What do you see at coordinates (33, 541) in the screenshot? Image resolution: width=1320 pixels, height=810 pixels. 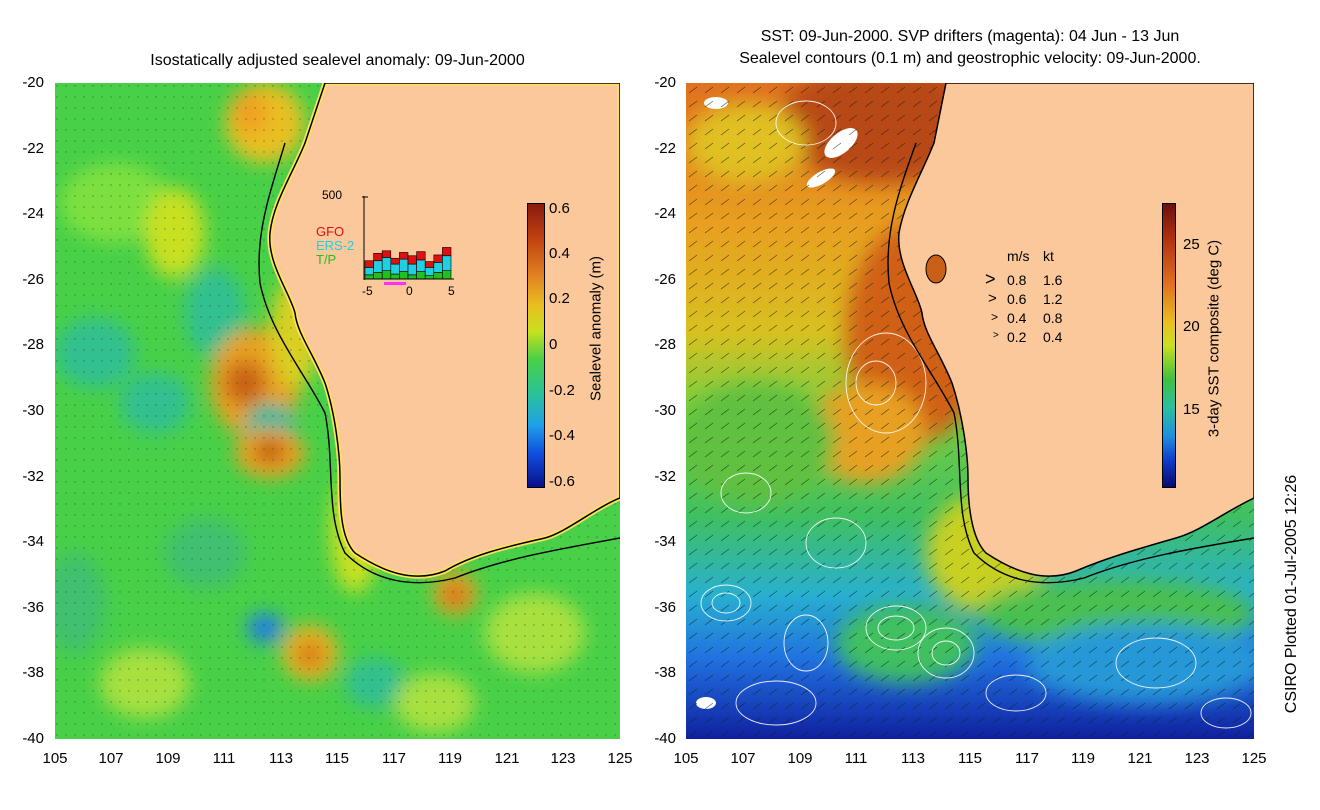 I see `left-y-tick: -34` at bounding box center [33, 541].